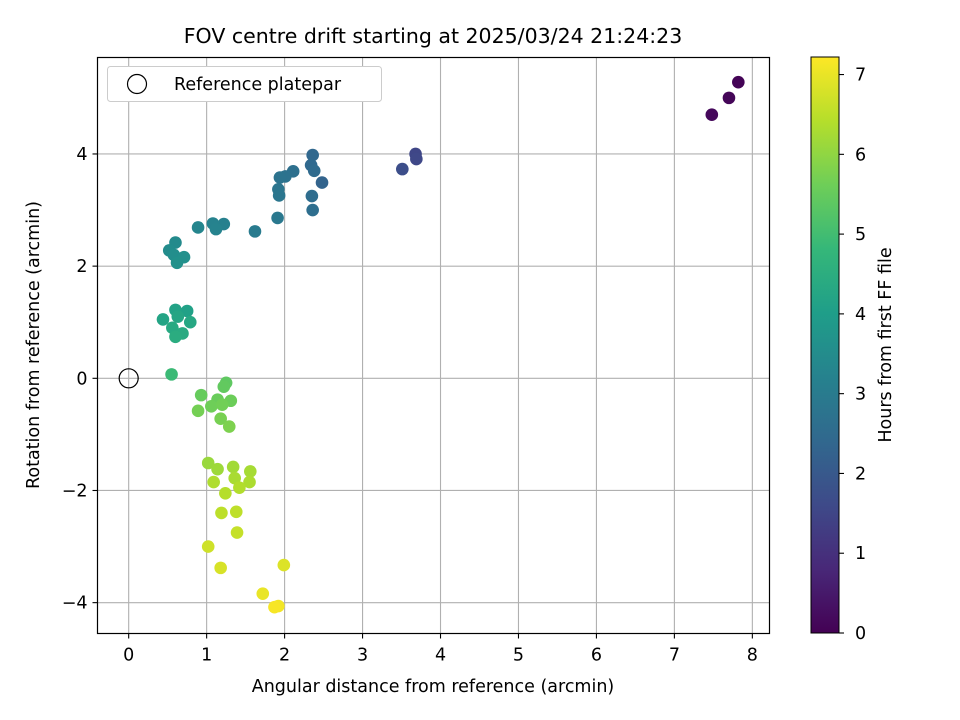  I want to click on x-axis-label: Angular distance from reference (arcmin), so click(433, 687).